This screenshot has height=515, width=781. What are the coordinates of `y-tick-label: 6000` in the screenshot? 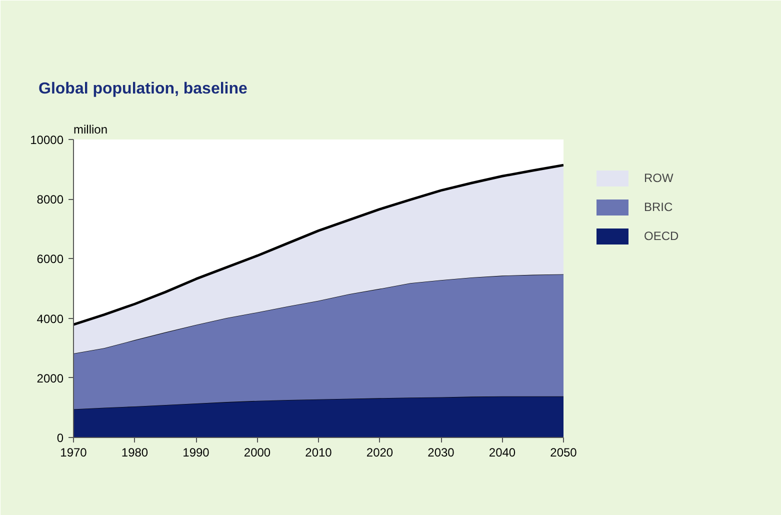 It's located at (50, 259).